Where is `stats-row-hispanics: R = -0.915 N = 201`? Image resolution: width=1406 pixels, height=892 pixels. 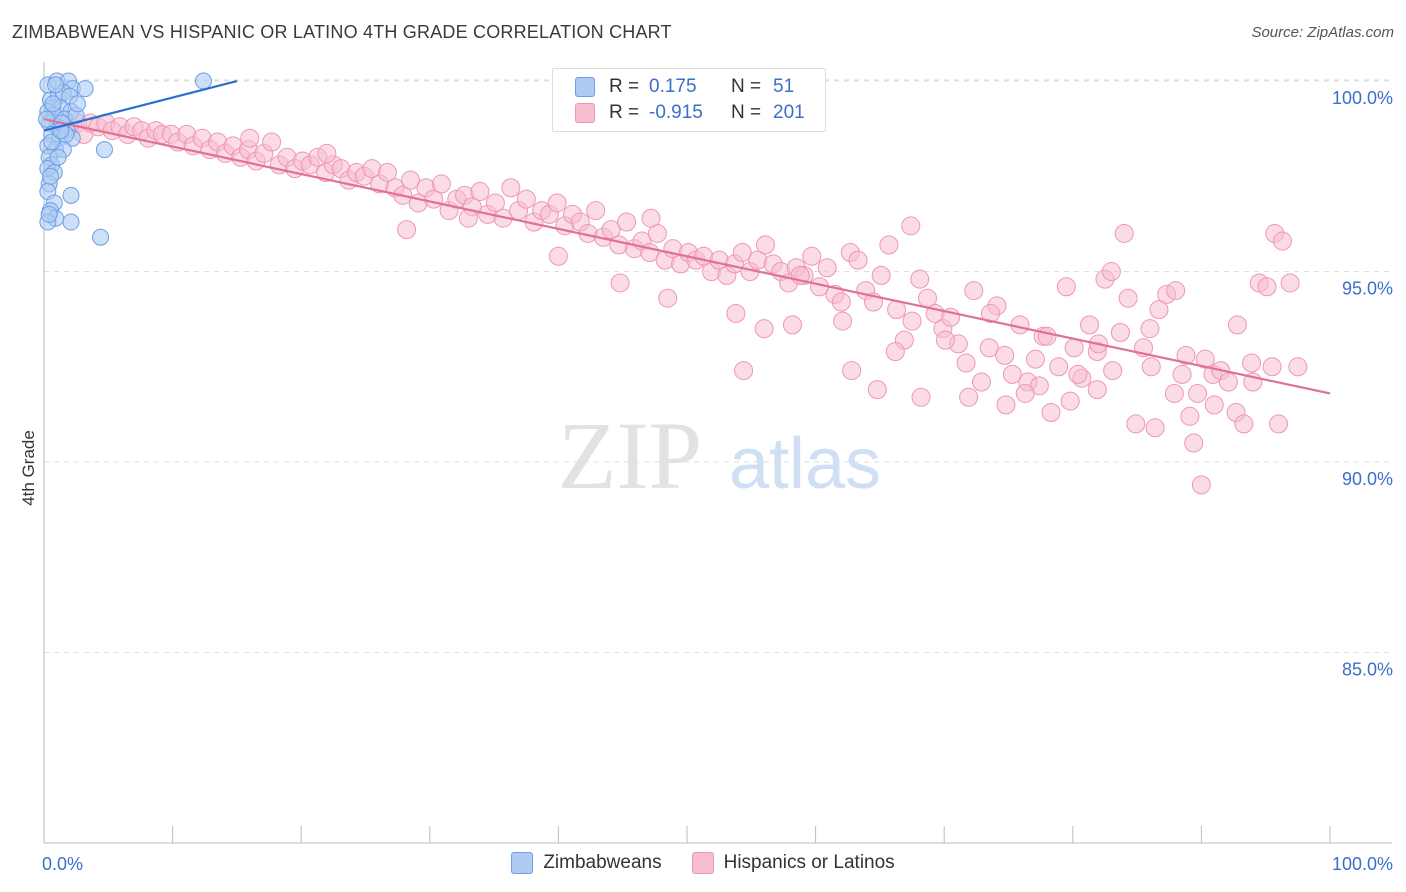 stats-row-hispanics: R = -0.915 N = 201 is located at coordinates (694, 113).